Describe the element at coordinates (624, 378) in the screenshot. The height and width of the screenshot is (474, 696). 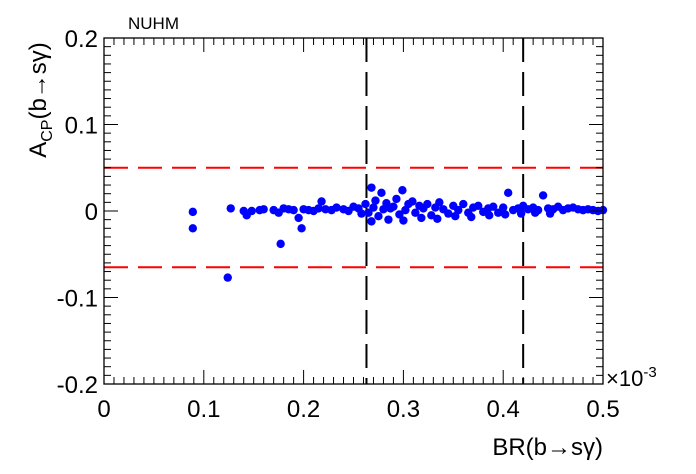
I see `x-axis-multiplier-base: ×10` at that location.